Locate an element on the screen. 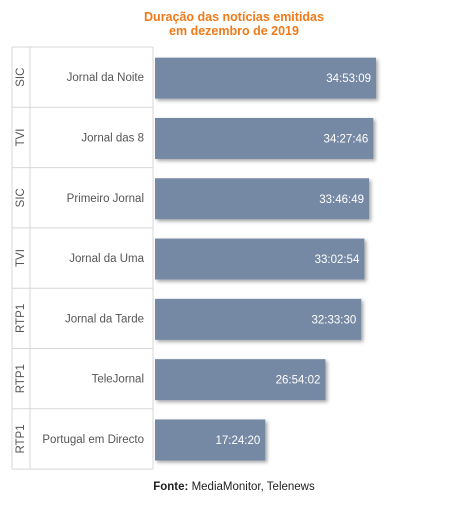 The image size is (468, 505). data-label: 34:53:09 is located at coordinates (348, 79).